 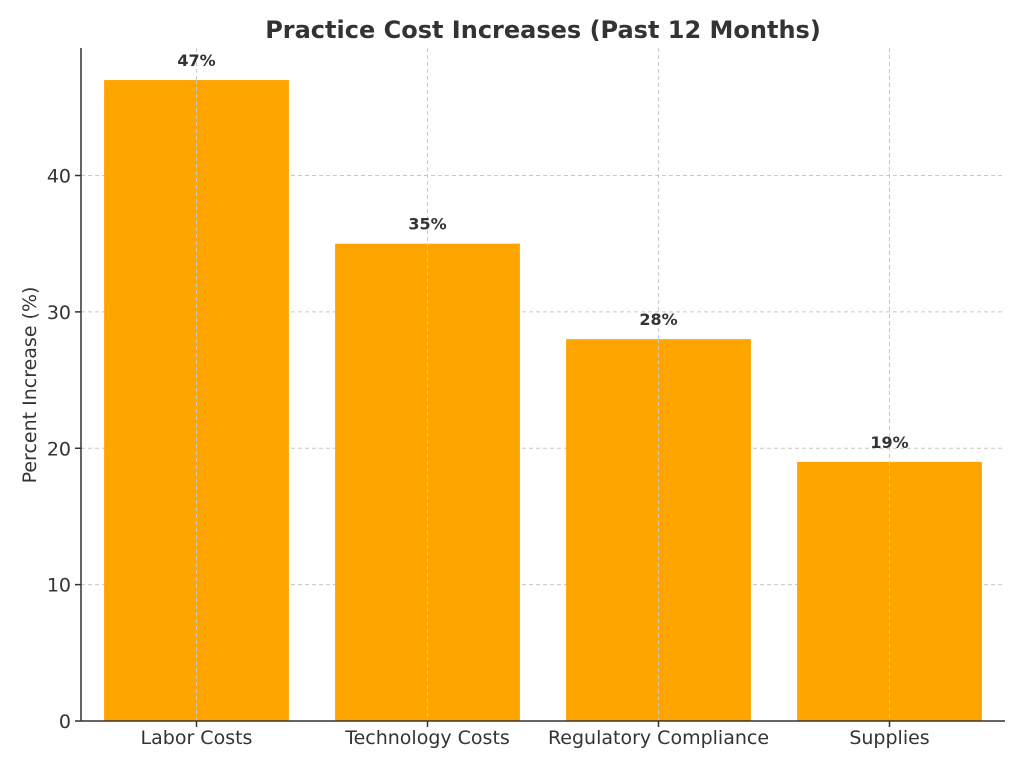 What do you see at coordinates (427, 738) in the screenshot?
I see `x-tick-label: Technology Costs` at bounding box center [427, 738].